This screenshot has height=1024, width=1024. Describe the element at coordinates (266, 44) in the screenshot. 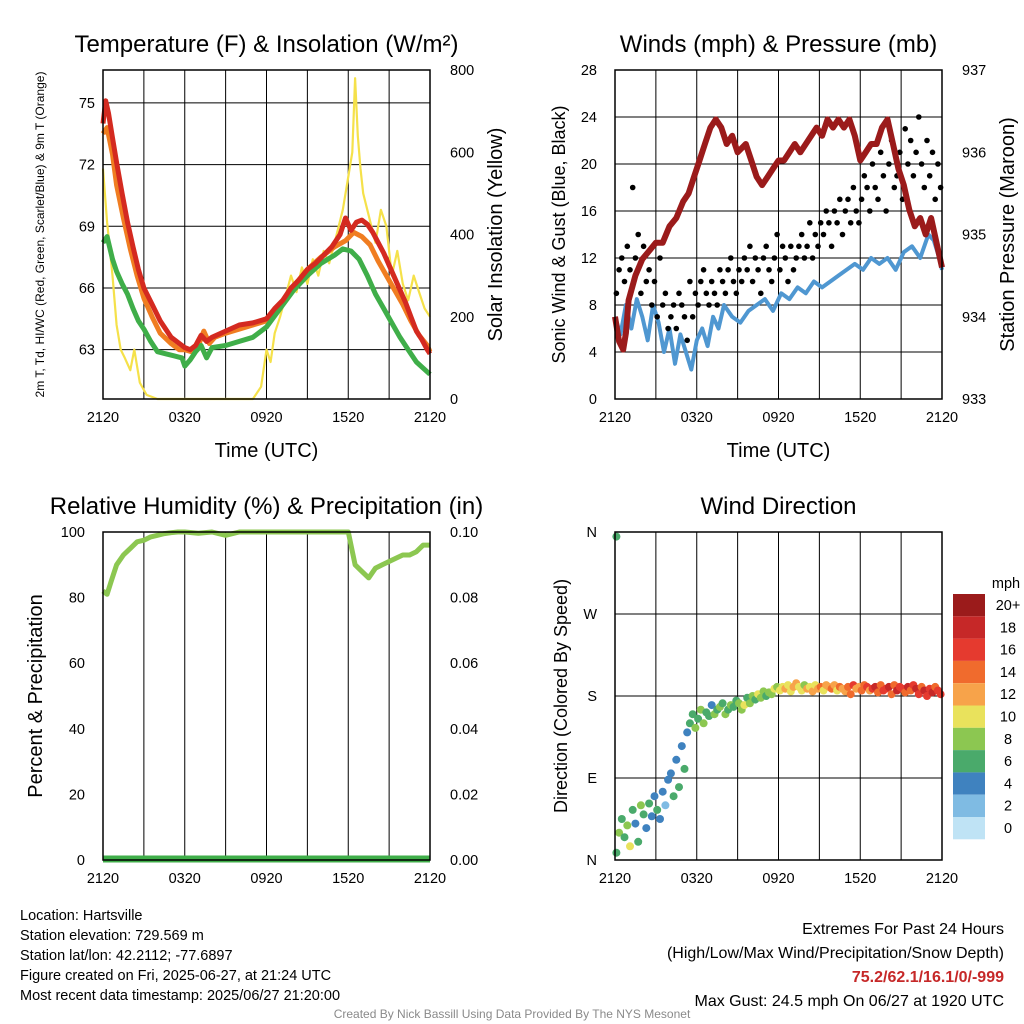

I see `chart-title: Temperature (F) & Insolation (W/m²)` at that location.